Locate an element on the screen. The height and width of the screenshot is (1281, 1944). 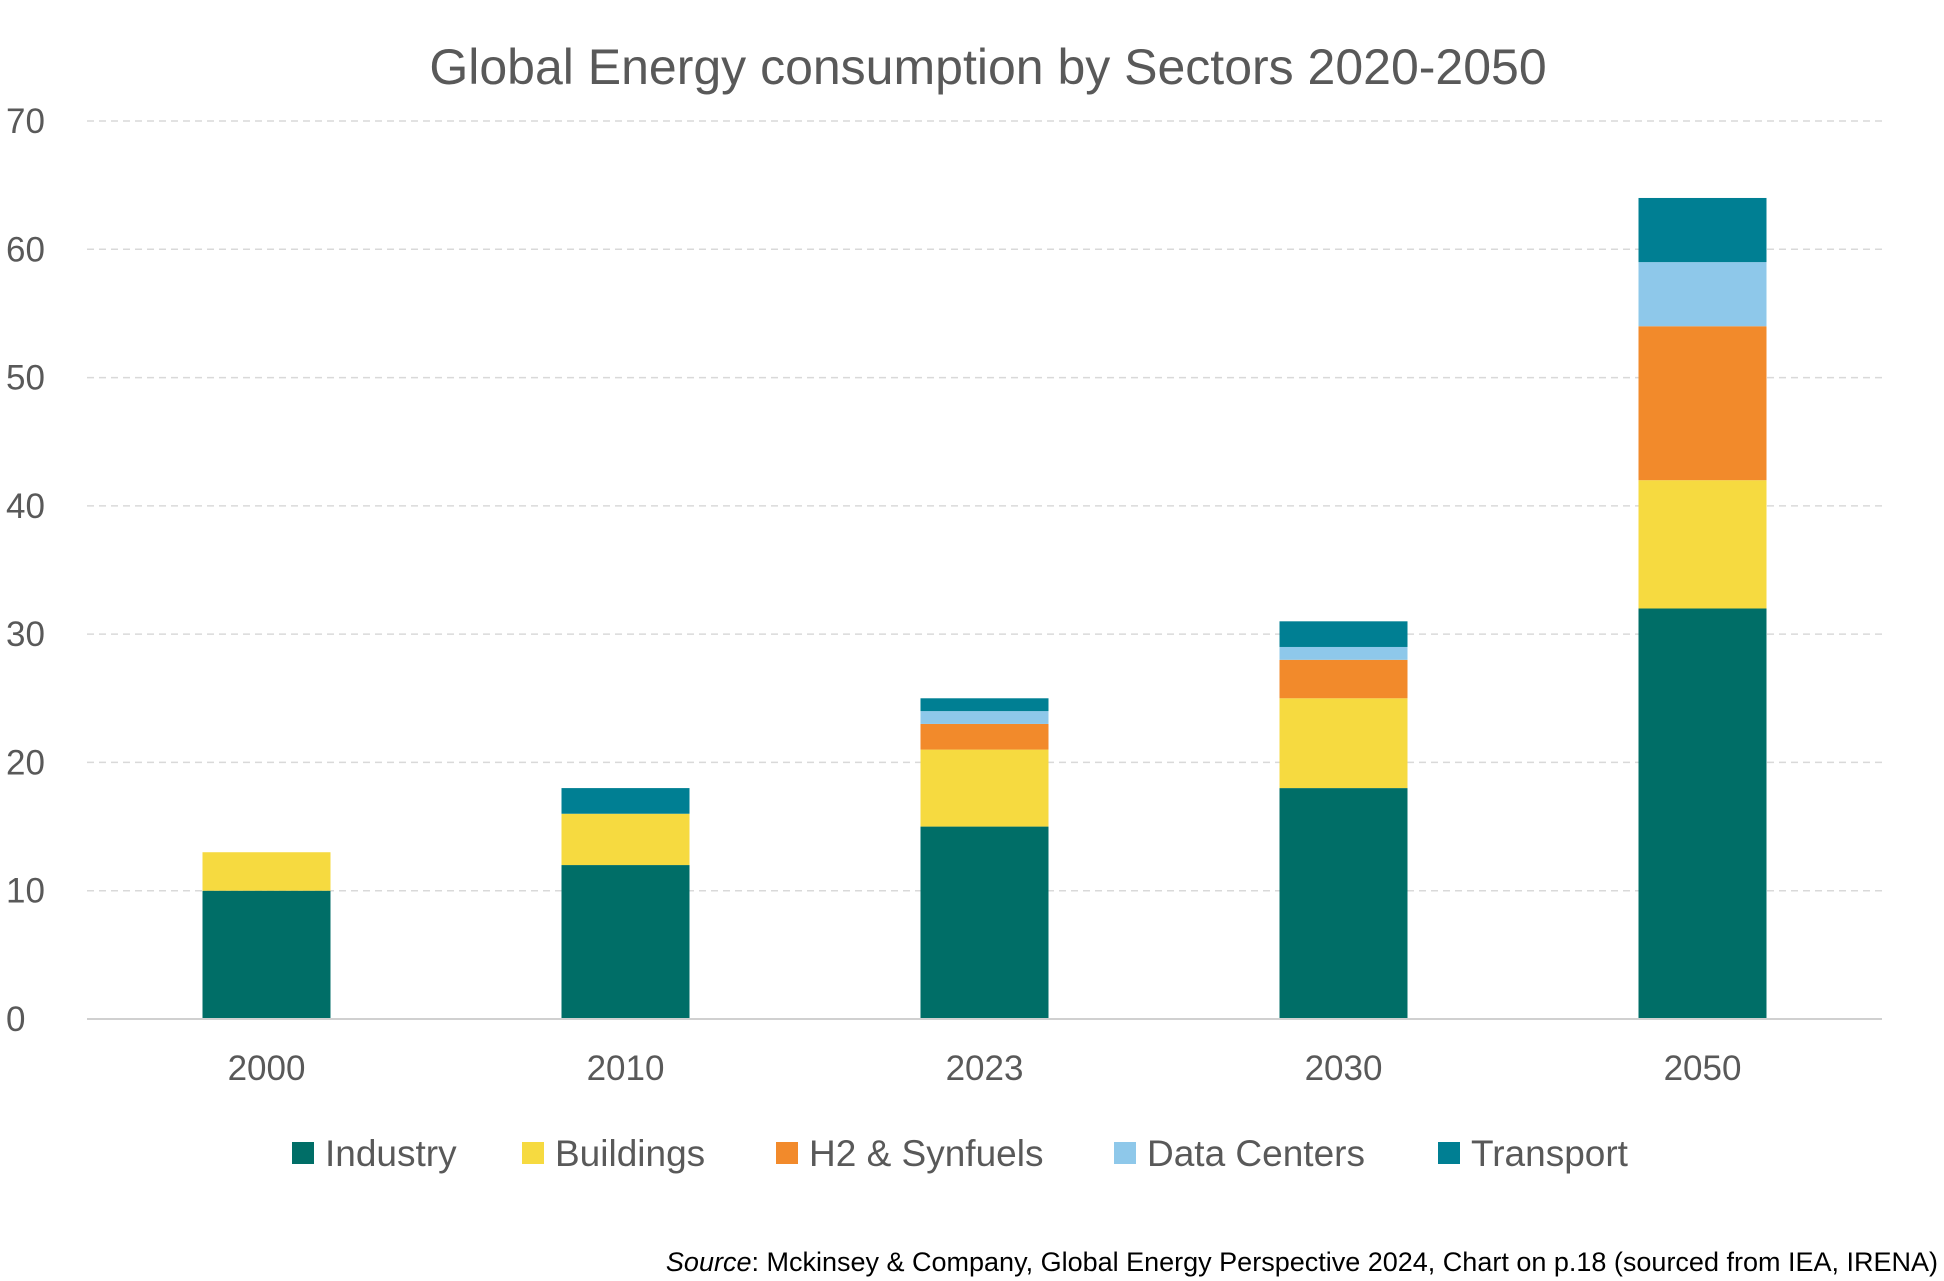
bar-industry-2010 is located at coordinates (625, 942).